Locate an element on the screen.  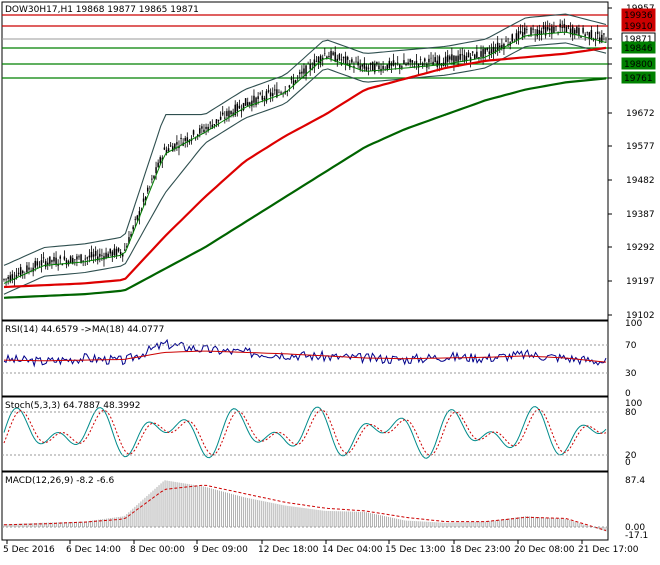
macd-label: MACD(12,26,9) -8.2 -6.6 is located at coordinates (59, 481).